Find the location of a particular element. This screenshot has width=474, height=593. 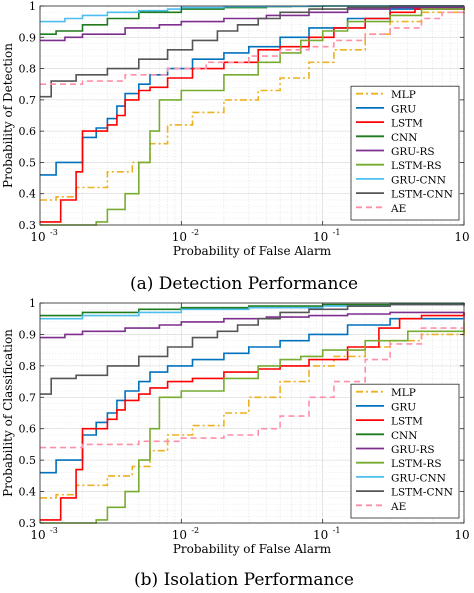

subplot-title: Detection Performance is located at coordinates (255, 284).